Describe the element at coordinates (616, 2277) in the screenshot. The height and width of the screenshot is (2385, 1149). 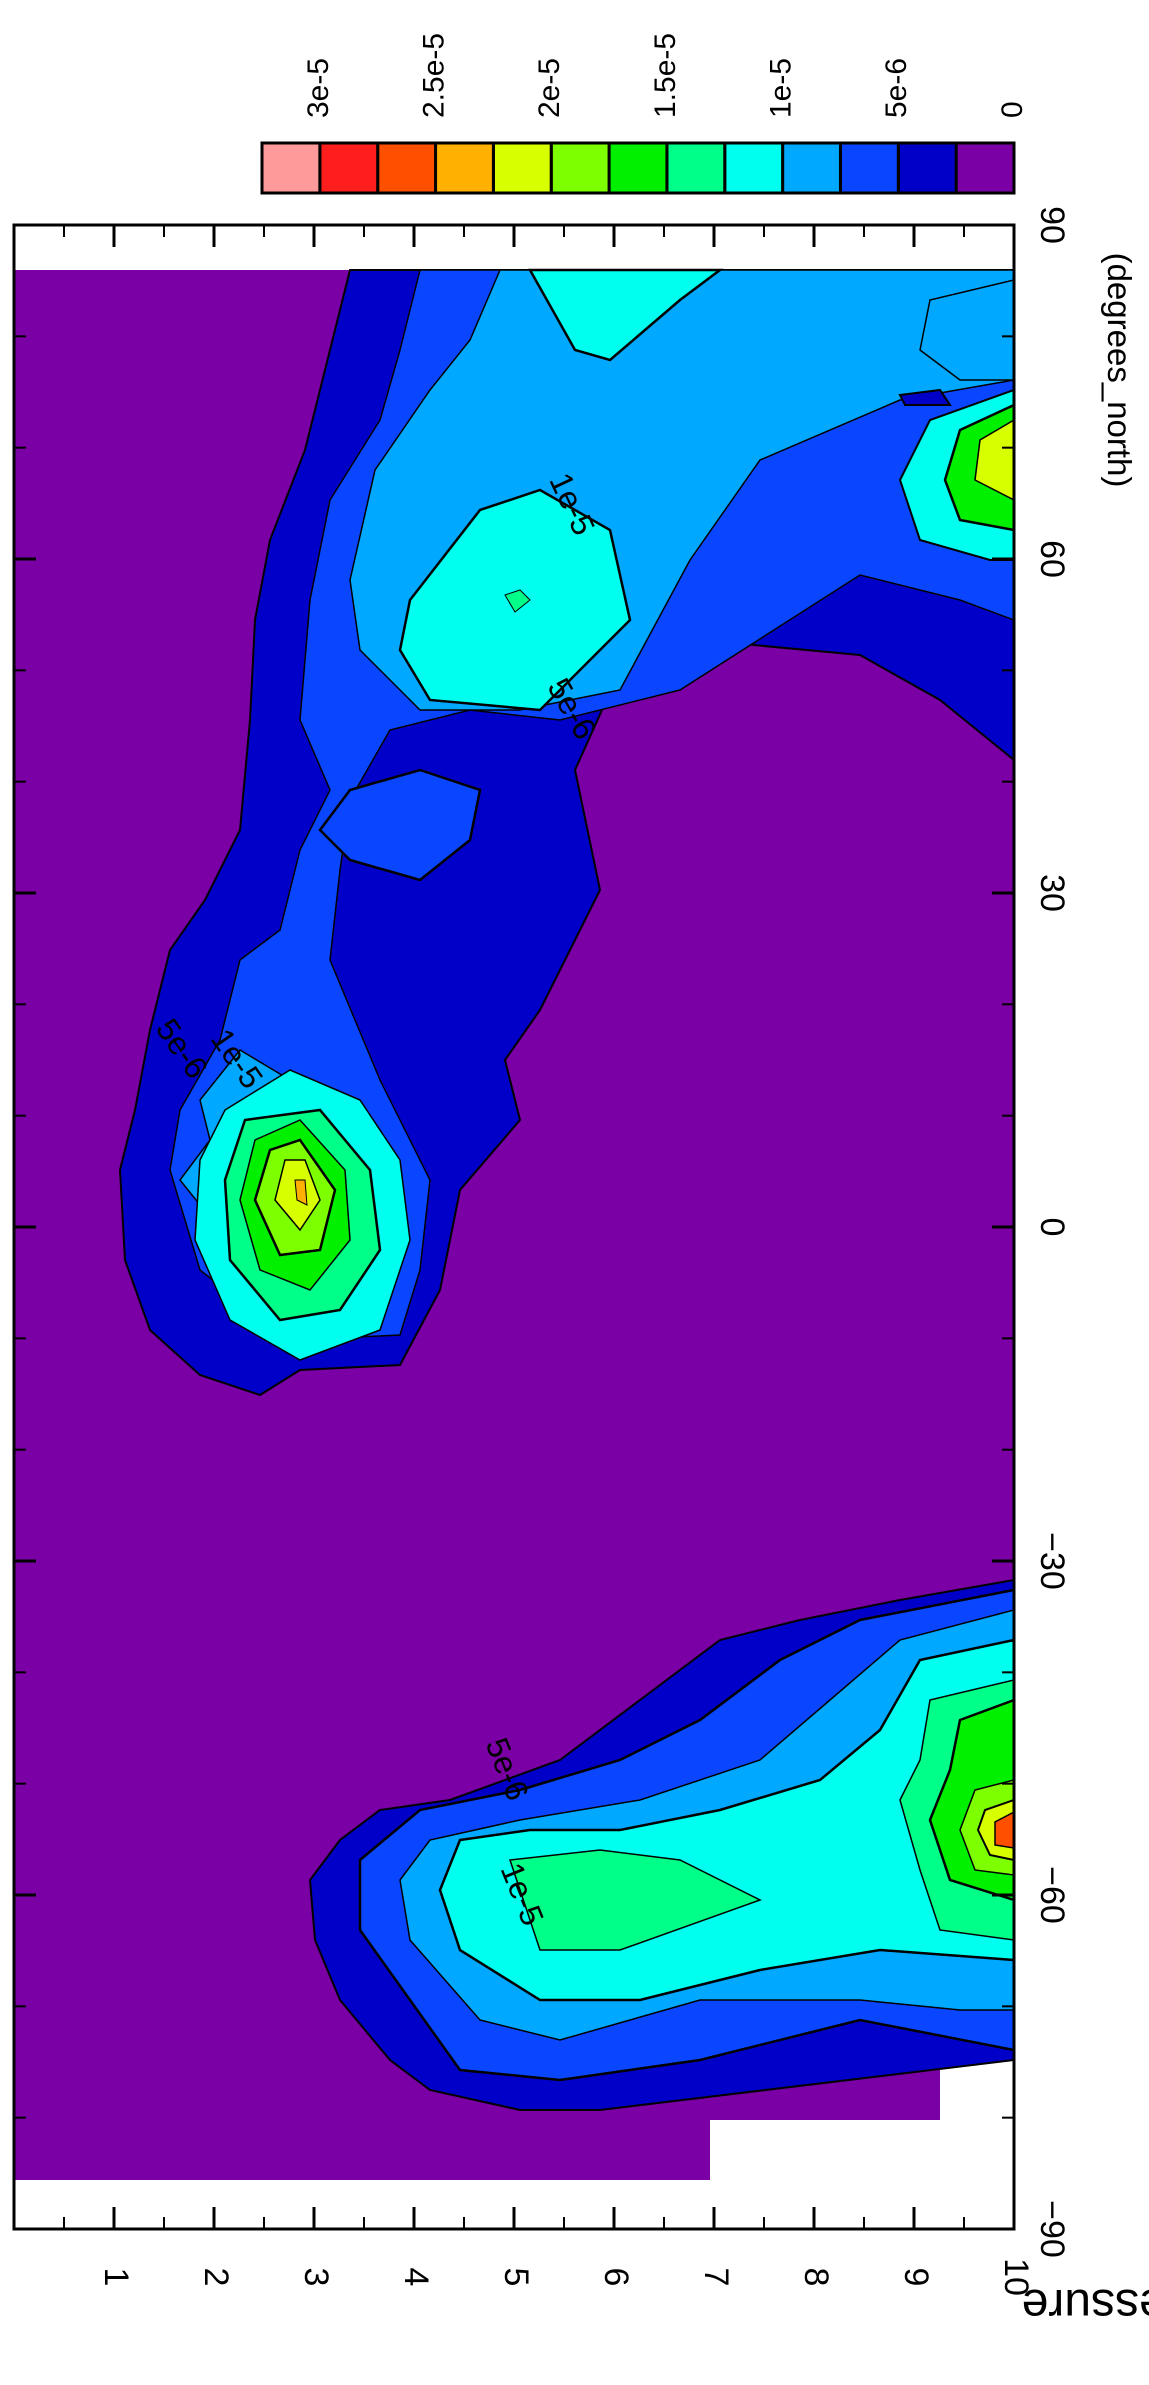
I see `pressure-tick-label: 6` at that location.